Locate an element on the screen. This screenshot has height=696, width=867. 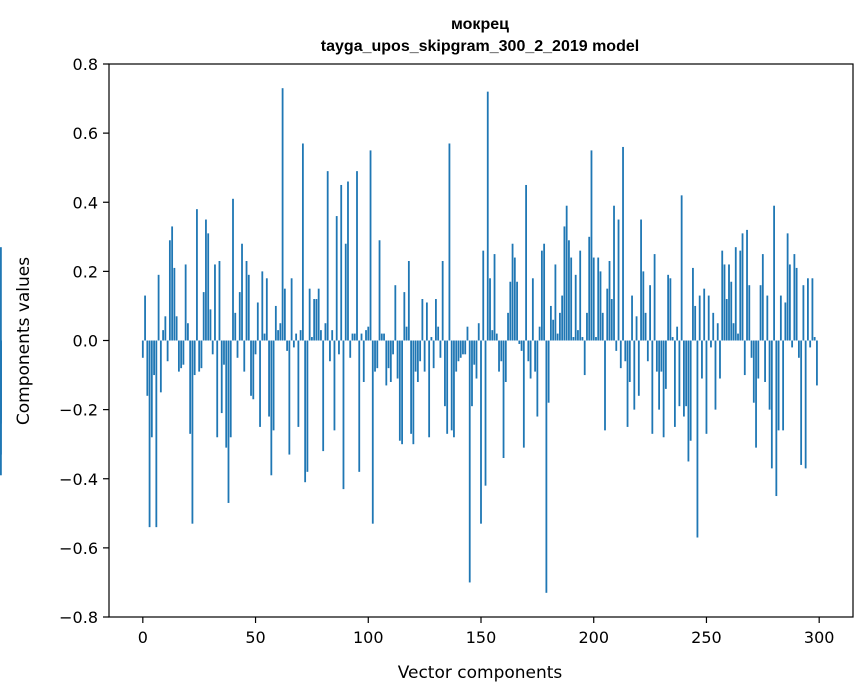
x-tick-label: 300 is located at coordinates (819, 637).